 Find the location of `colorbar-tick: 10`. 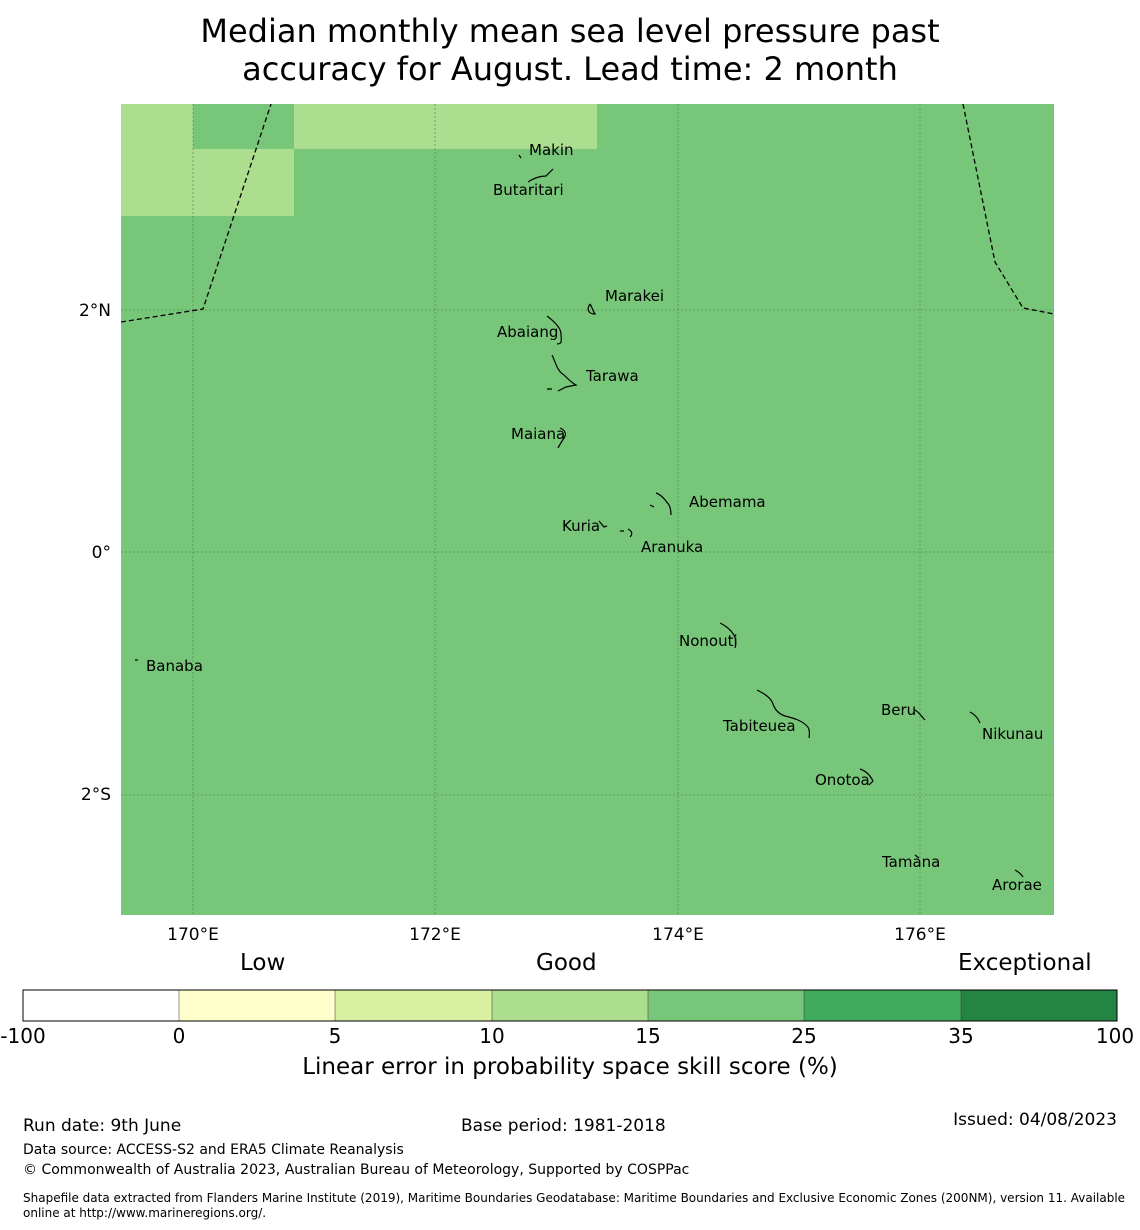

colorbar-tick: 10 is located at coordinates (492, 1036).